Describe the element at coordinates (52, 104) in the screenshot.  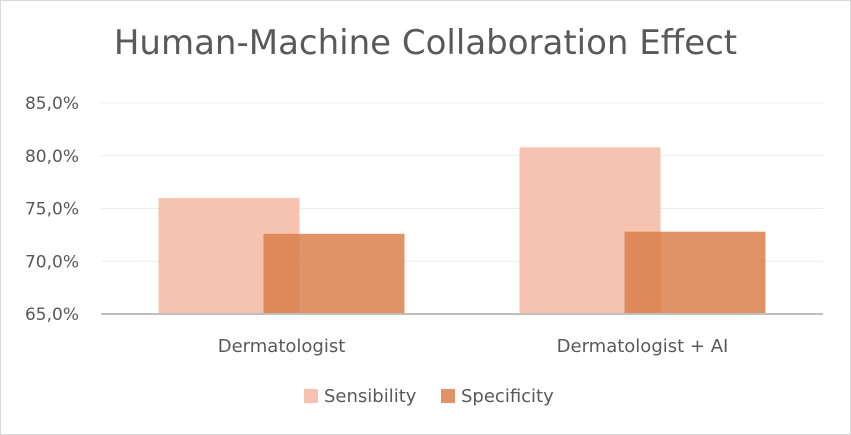
I see `y-tick-label: 85,0%` at that location.